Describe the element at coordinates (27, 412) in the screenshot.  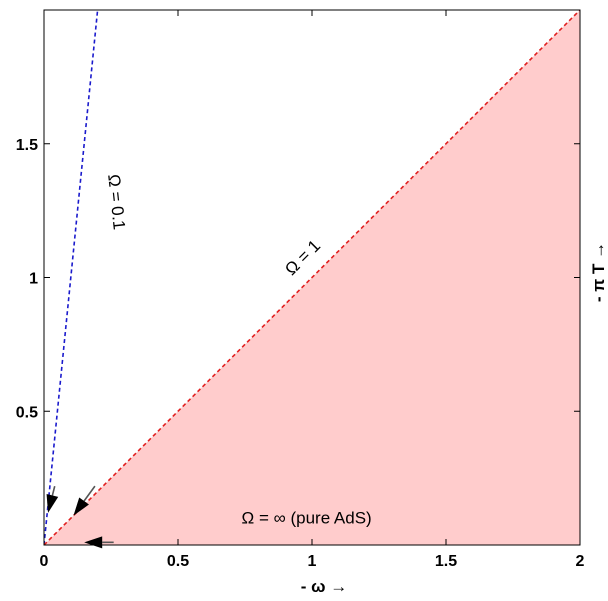
I see `y-tick-label: 0.5` at that location.